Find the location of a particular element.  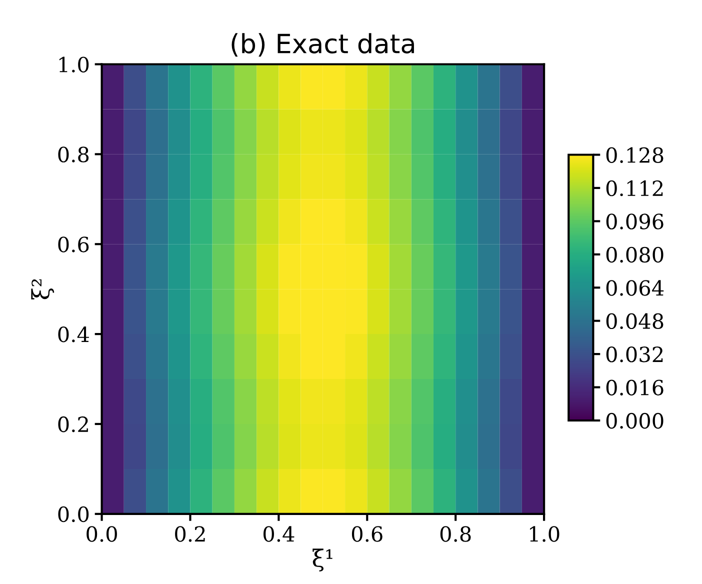

color-bar-label: 0.112 is located at coordinates (634, 188).